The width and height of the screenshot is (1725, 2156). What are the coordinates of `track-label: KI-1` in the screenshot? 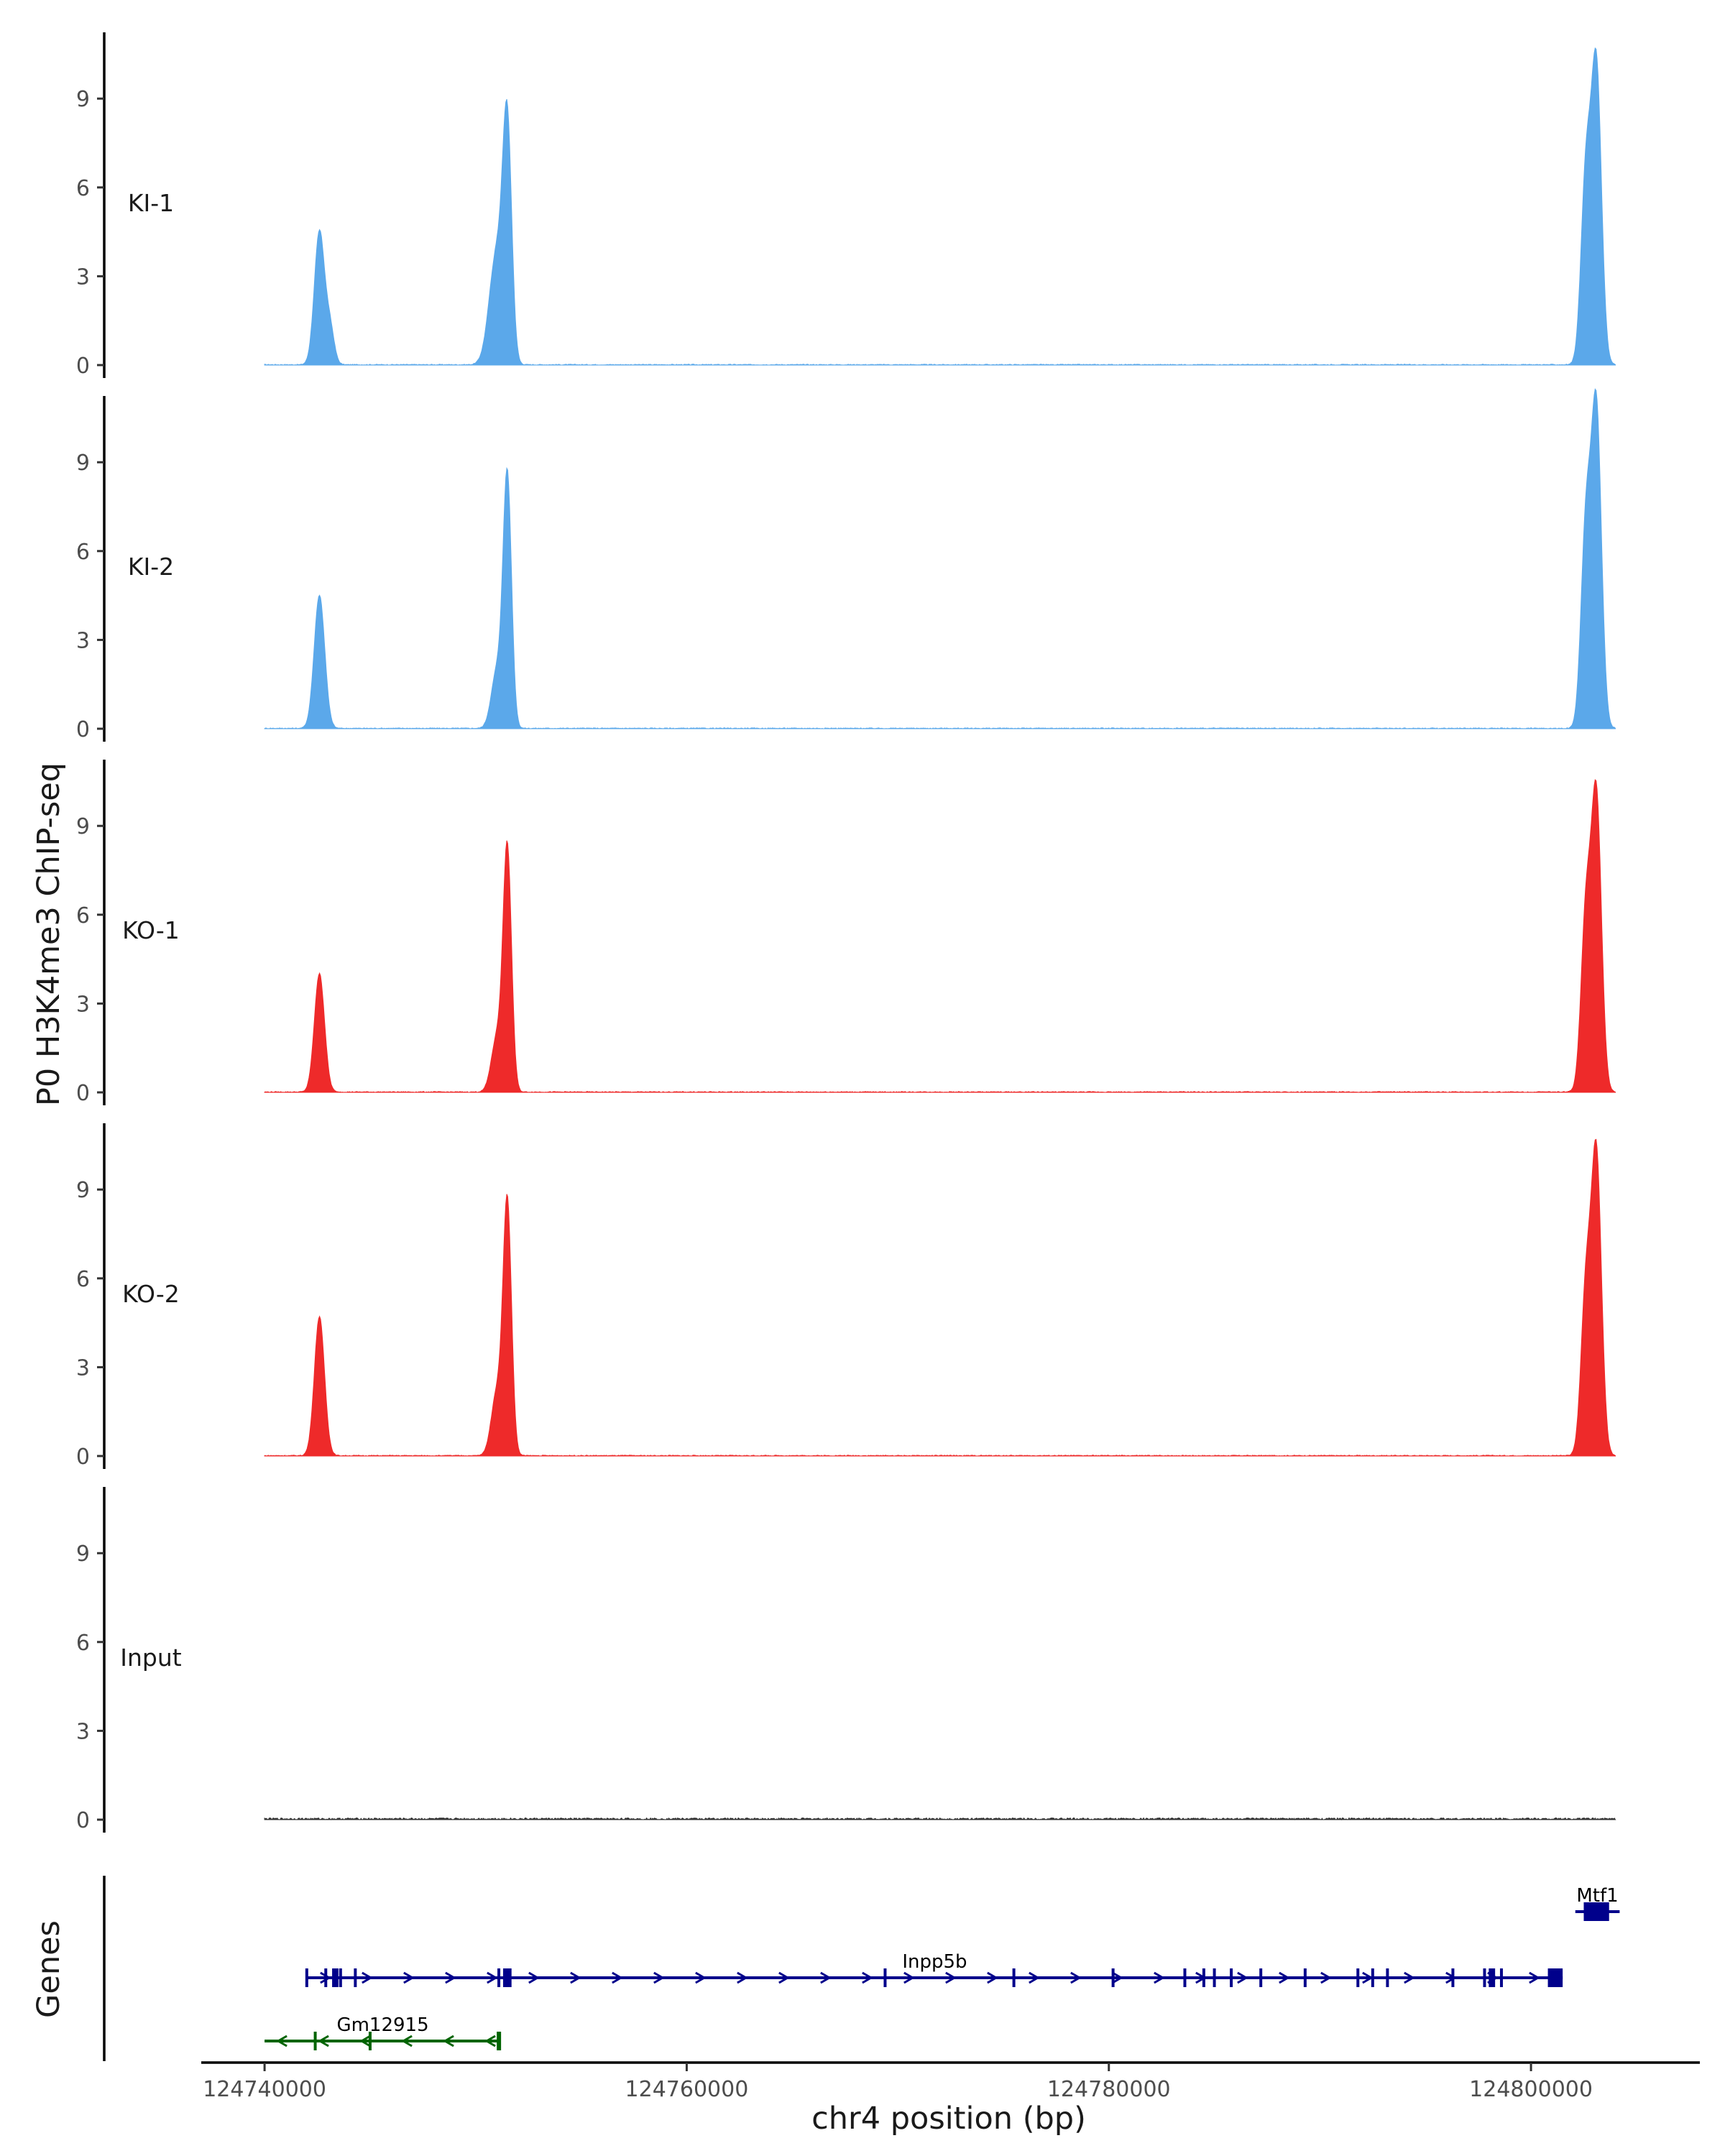 It's located at (151, 203).